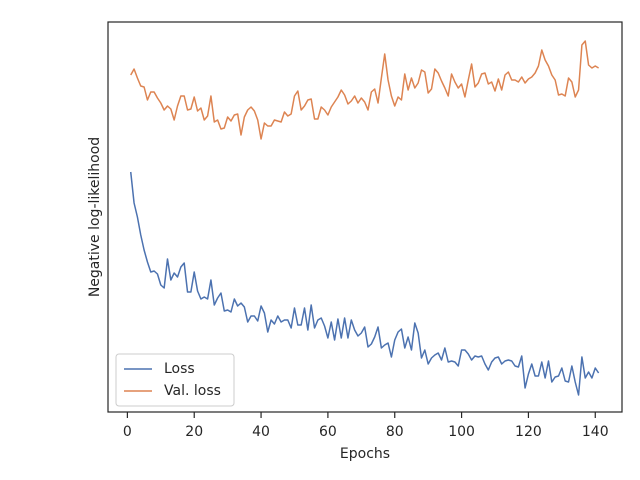 This screenshot has height=480, width=640. I want to click on x-tick-label: 60, so click(328, 432).